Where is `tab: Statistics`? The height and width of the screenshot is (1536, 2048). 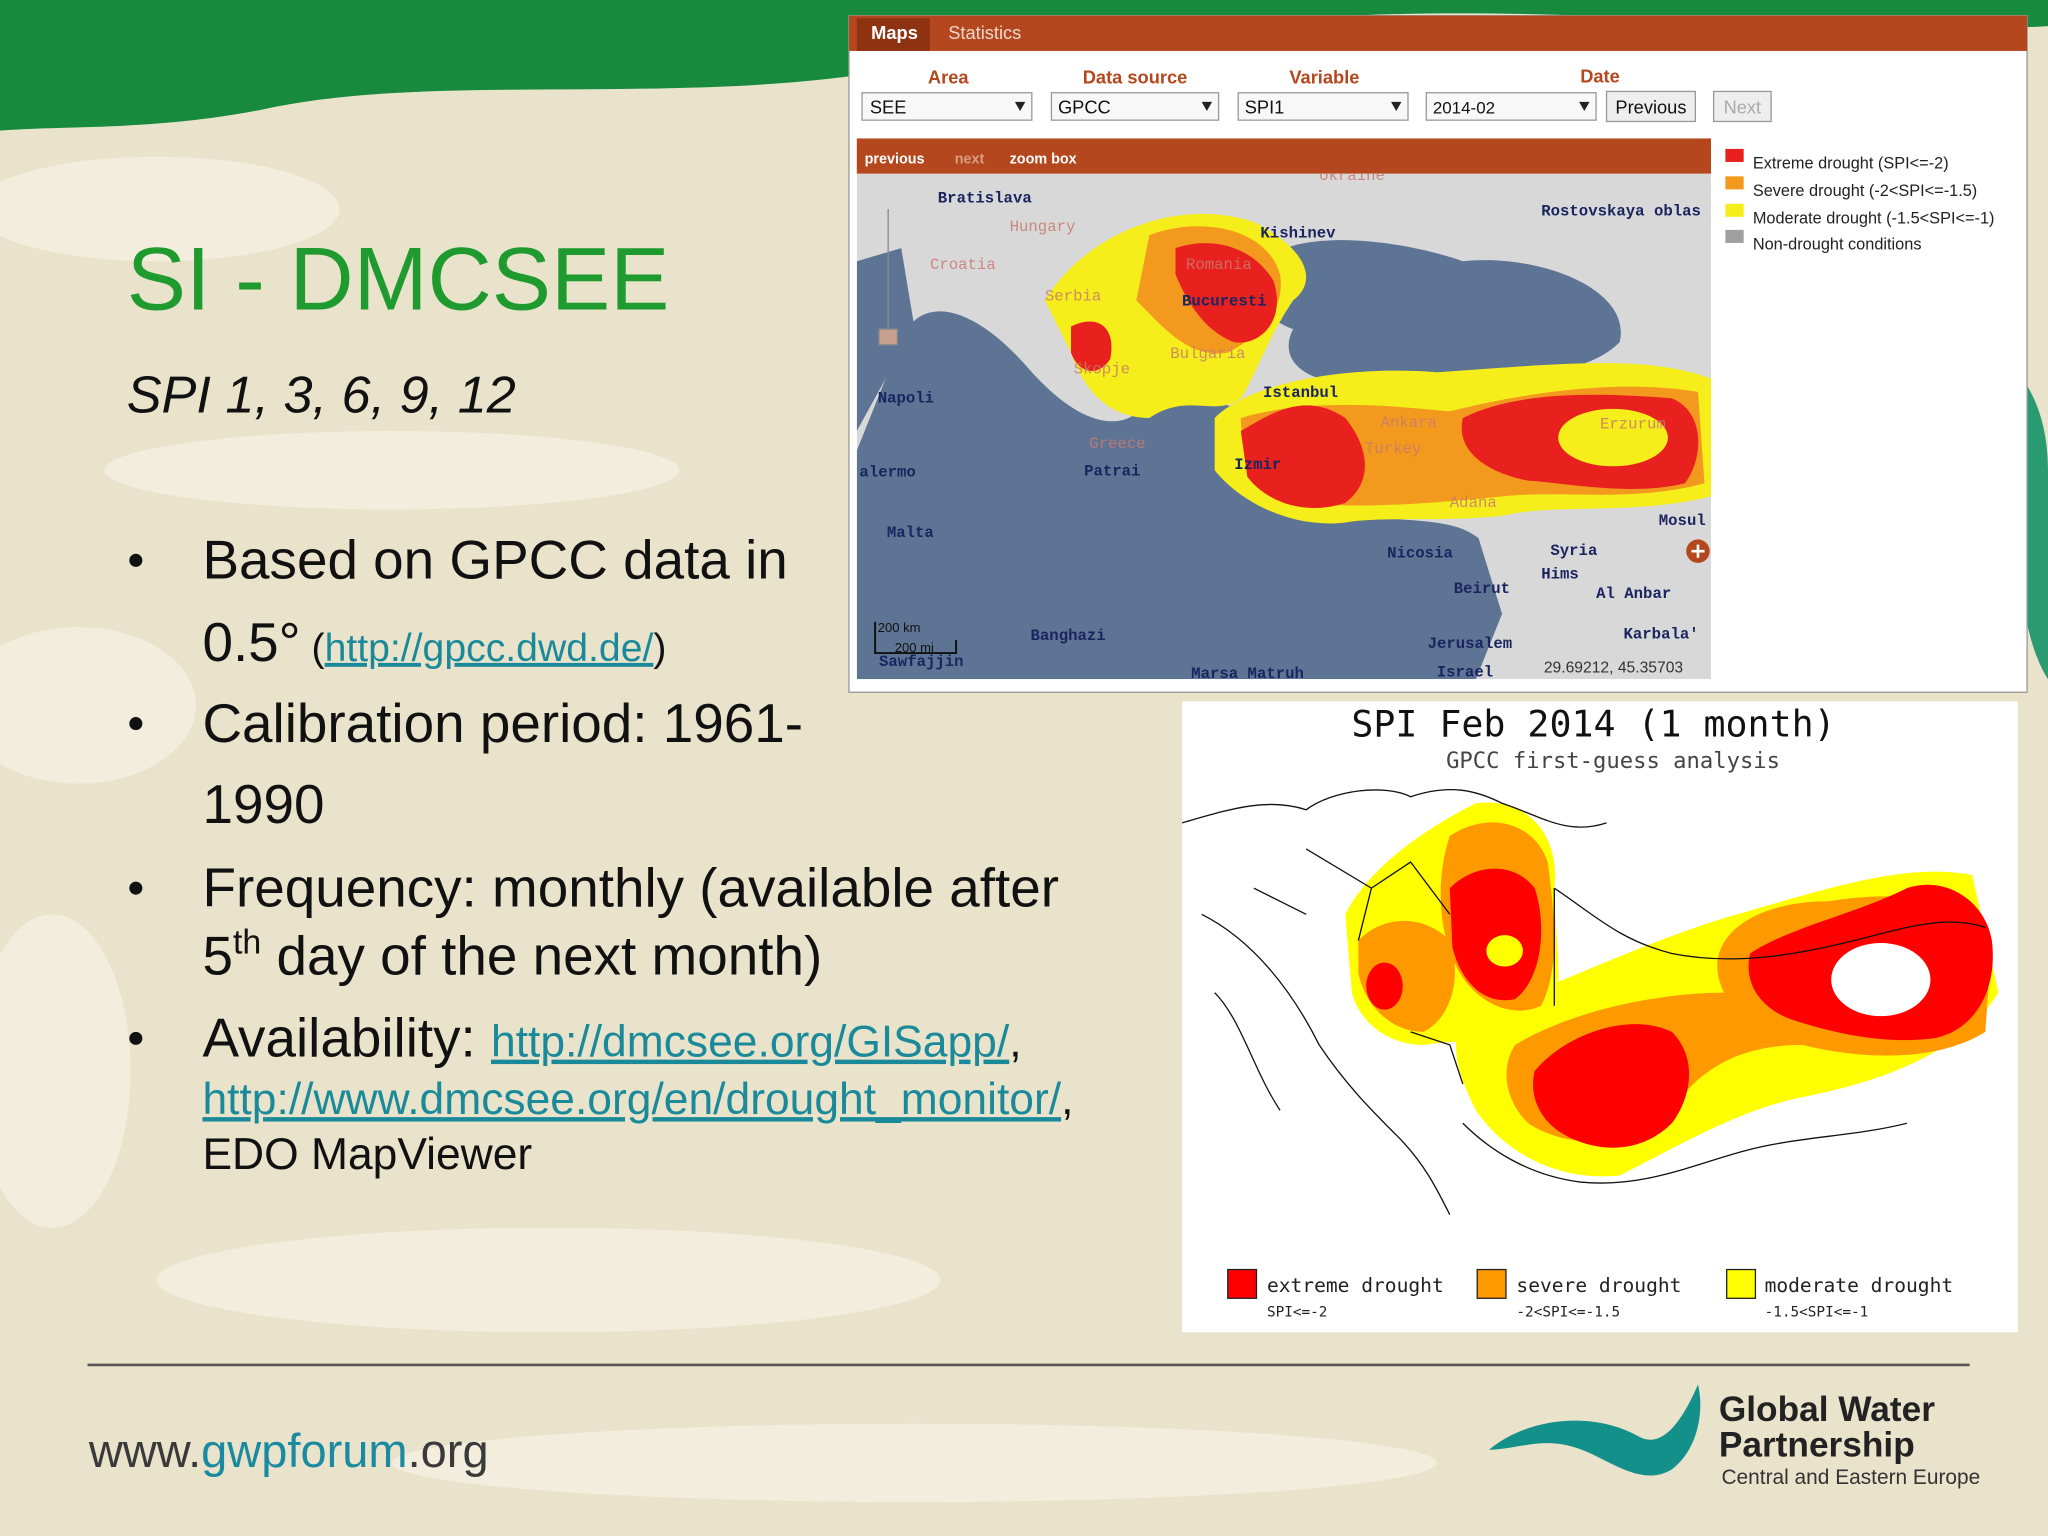 tab: Statistics is located at coordinates (984, 32).